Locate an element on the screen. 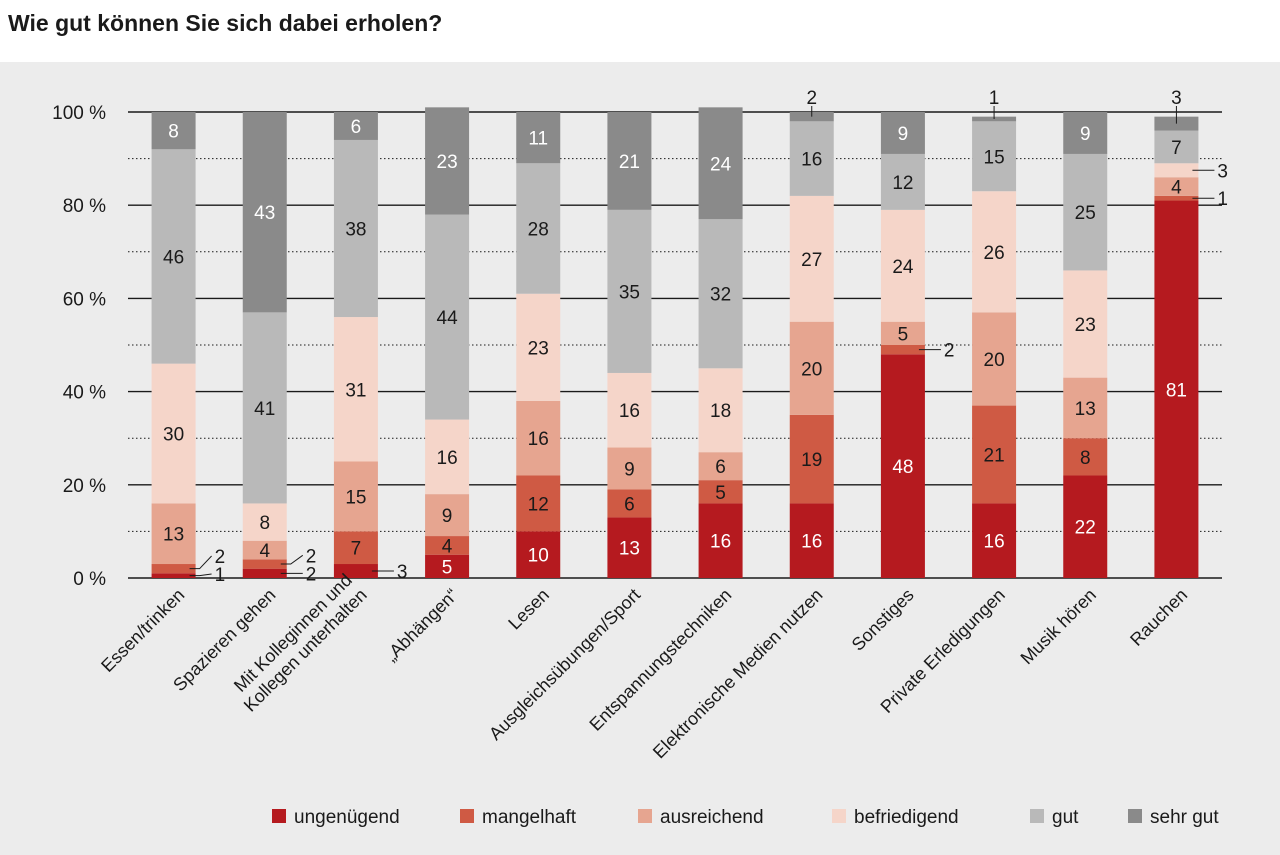  bar-value-label: 23 is located at coordinates (447, 162).